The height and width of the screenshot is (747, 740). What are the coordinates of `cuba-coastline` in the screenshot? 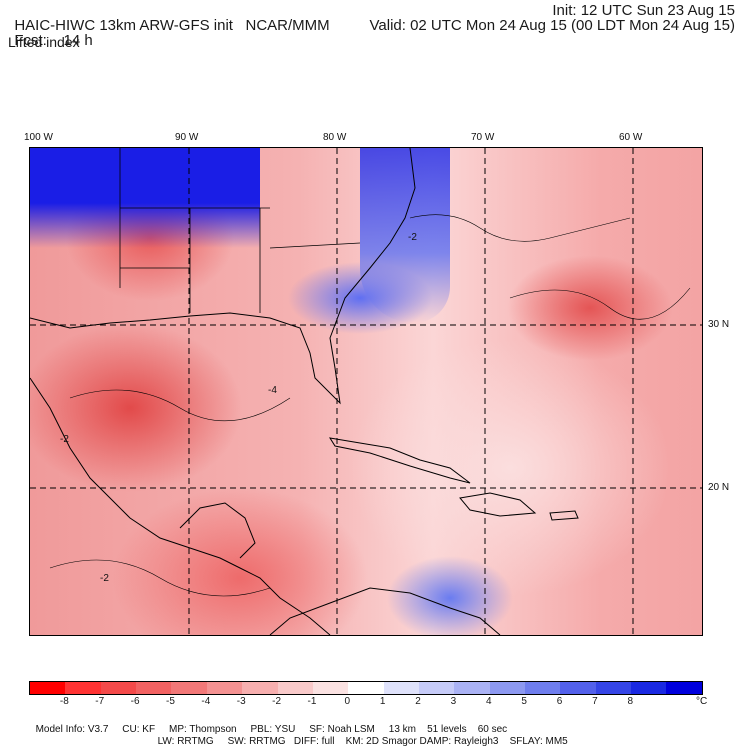 It's located at (399, 460).